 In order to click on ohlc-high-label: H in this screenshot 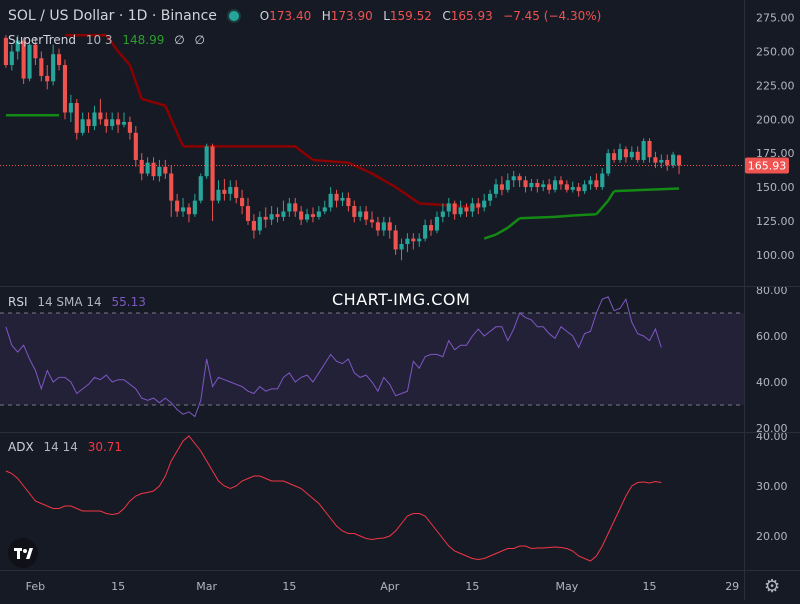, I will do `click(326, 16)`.